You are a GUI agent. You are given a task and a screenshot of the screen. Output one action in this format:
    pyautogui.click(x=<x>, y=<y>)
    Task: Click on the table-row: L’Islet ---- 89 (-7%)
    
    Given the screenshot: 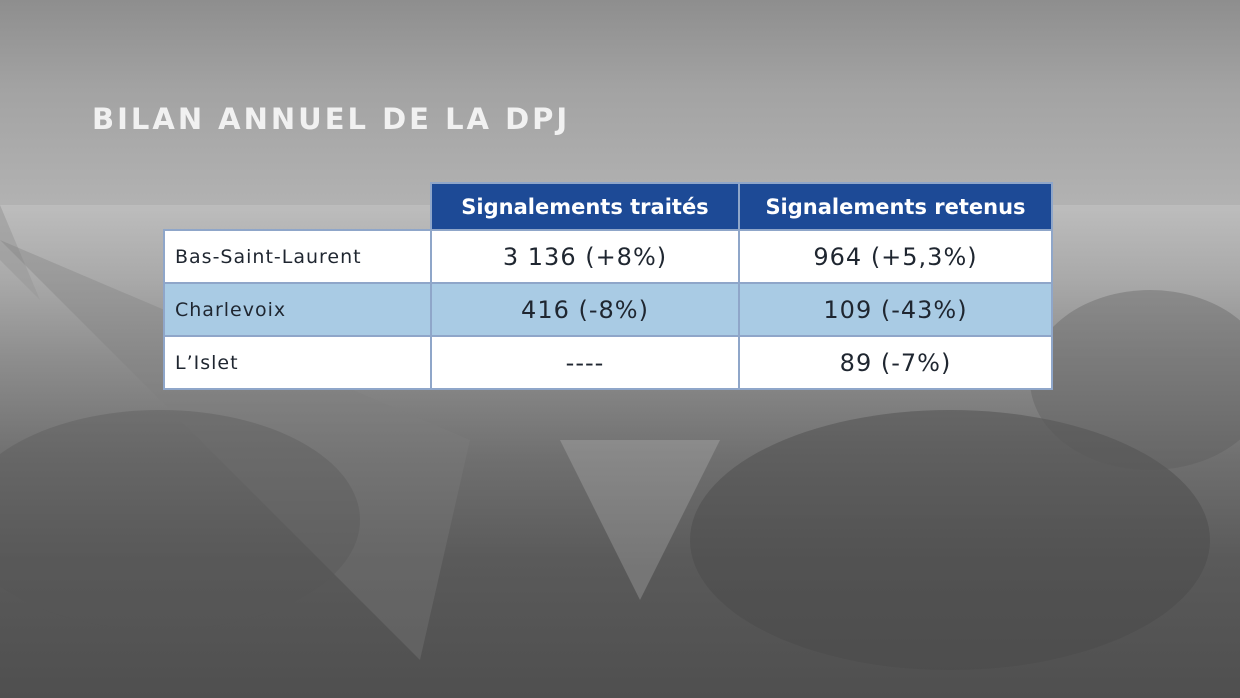 What is the action you would take?
    pyautogui.click(x=608, y=362)
    